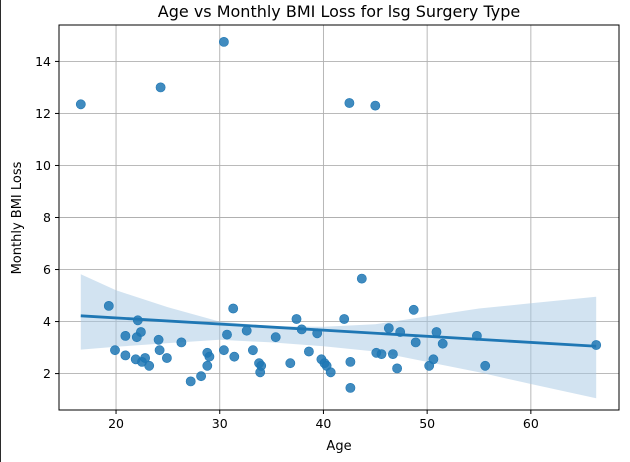 Image resolution: width=630 pixels, height=462 pixels. What do you see at coordinates (220, 423) in the screenshot?
I see `x-tick-label: 30` at bounding box center [220, 423].